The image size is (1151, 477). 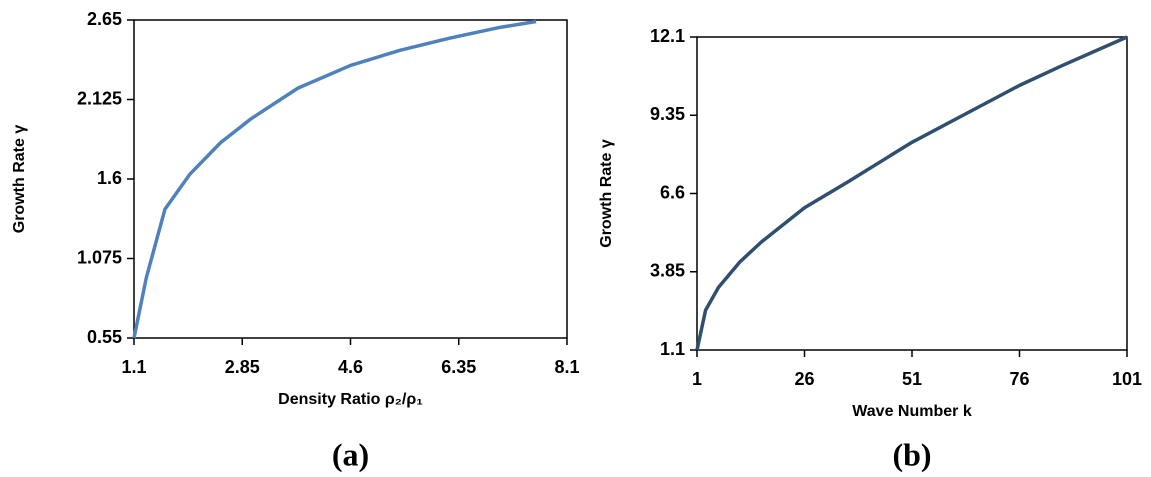 What do you see at coordinates (350, 454) in the screenshot?
I see `caption: (a)` at bounding box center [350, 454].